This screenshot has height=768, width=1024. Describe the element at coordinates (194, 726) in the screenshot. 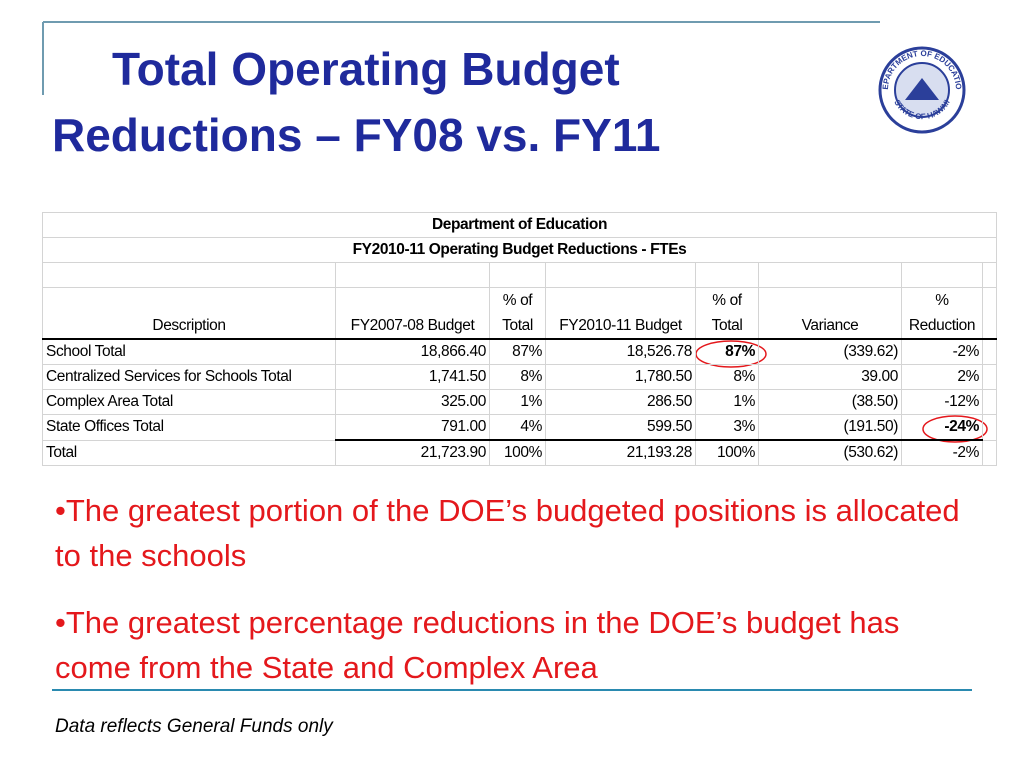

I see `footnote: Data reflects General Funds only` at that location.